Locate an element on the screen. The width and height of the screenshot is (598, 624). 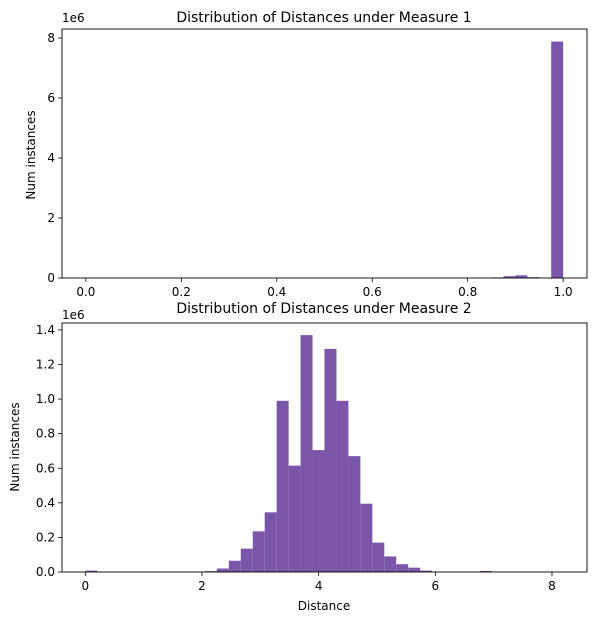
x-tick-label: 6 is located at coordinates (436, 586).